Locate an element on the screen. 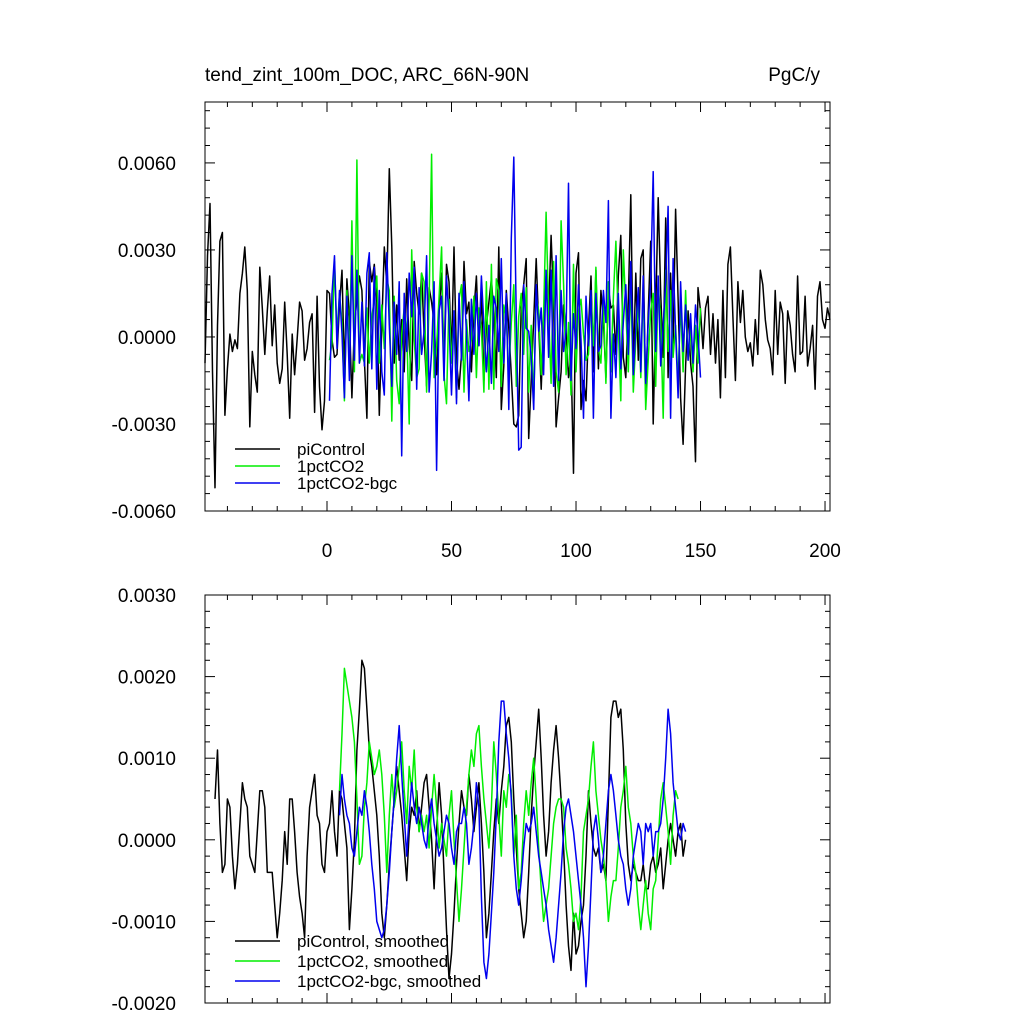 This screenshot has width=1024, height=1024. legend-label: 1pctCO2, smoothed is located at coordinates (372, 961).